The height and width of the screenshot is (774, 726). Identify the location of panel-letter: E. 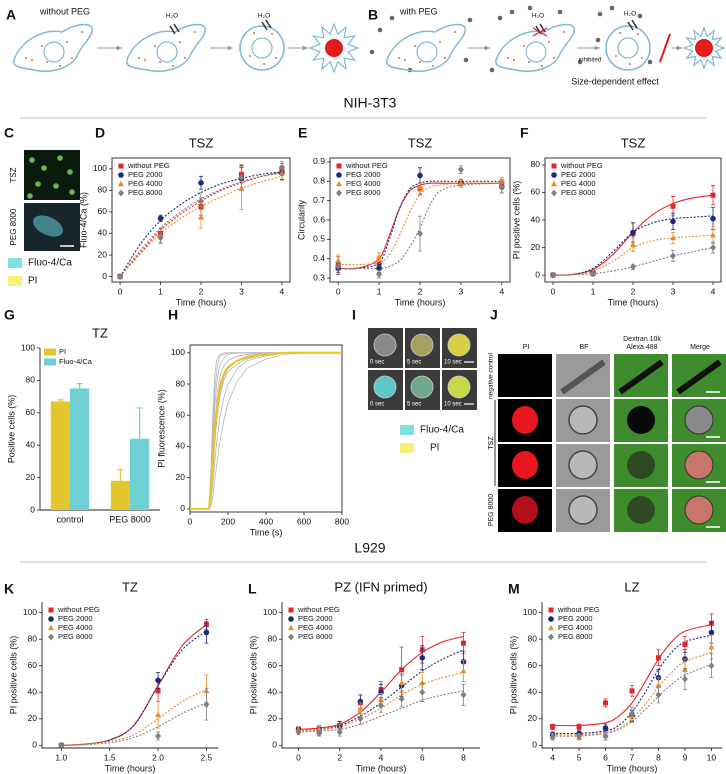
(302, 133).